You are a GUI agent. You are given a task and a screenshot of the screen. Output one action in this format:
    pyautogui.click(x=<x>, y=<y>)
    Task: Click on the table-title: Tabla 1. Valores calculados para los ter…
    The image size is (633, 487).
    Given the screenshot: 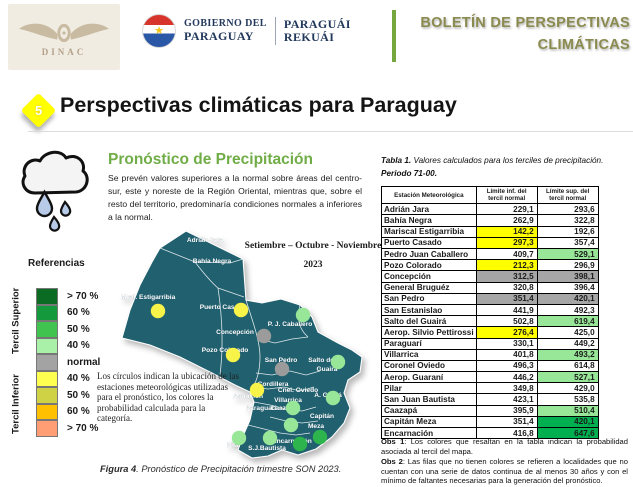 What is the action you would take?
    pyautogui.click(x=506, y=167)
    